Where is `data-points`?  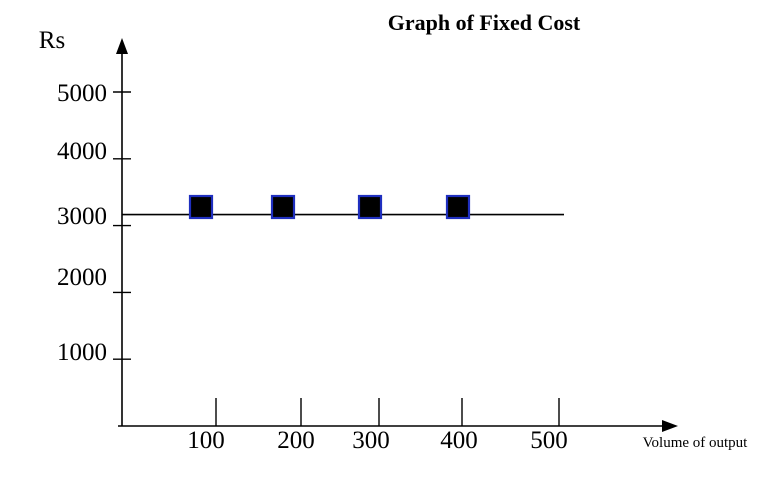
data-points is located at coordinates (329, 207).